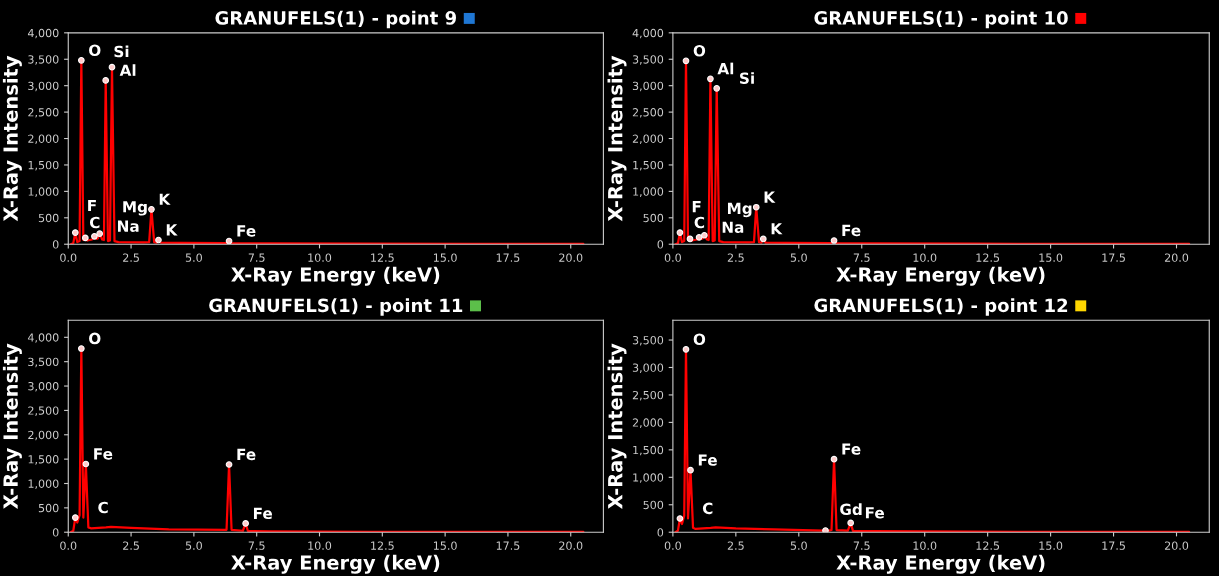 The height and width of the screenshot is (576, 1219). I want to click on annotation: Mg, so click(739, 210).